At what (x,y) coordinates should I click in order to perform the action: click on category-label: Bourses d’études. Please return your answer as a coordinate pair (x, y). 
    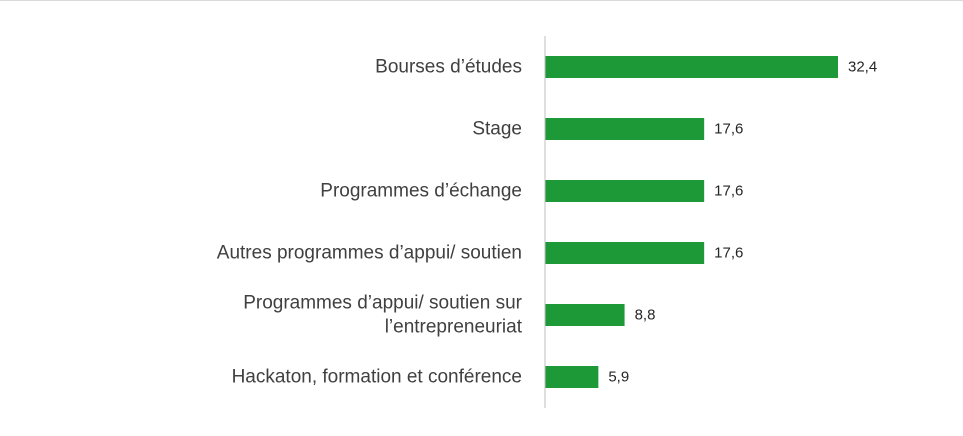
    Looking at the image, I should click on (448, 67).